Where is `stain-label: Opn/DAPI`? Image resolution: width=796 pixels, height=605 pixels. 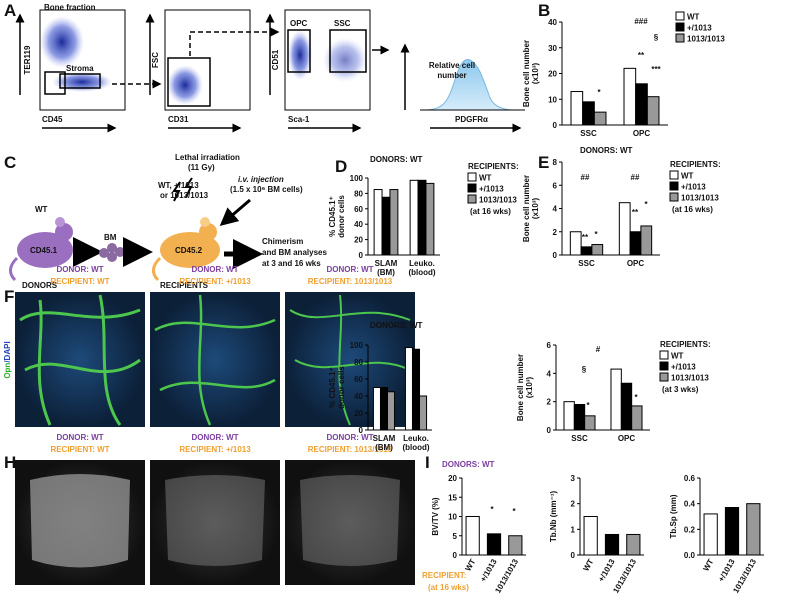 stain-label: Opn/DAPI is located at coordinates (7, 359).